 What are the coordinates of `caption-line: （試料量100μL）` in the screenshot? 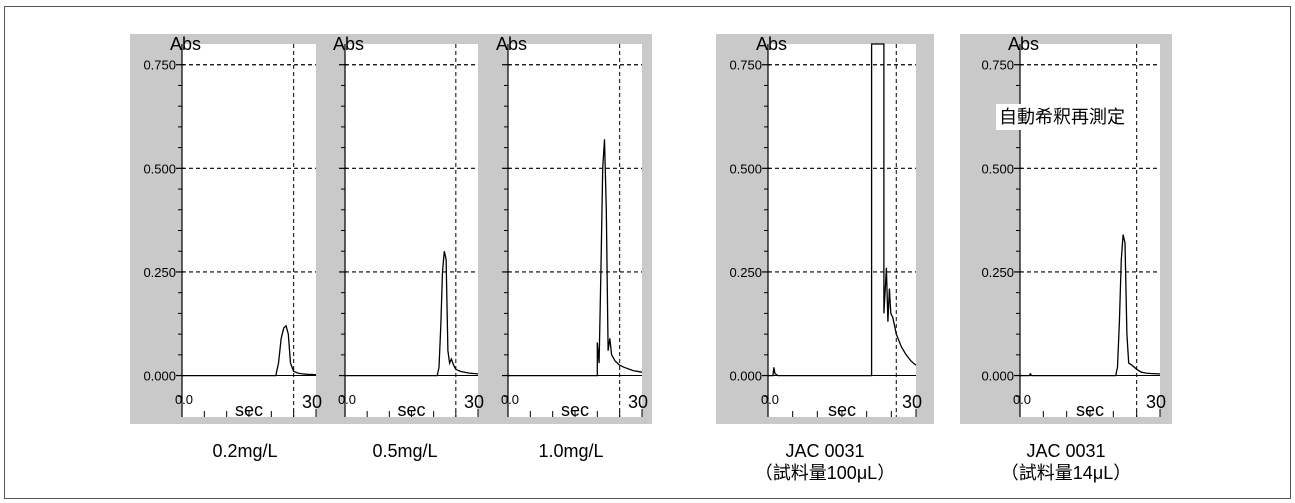 It's located at (825, 473).